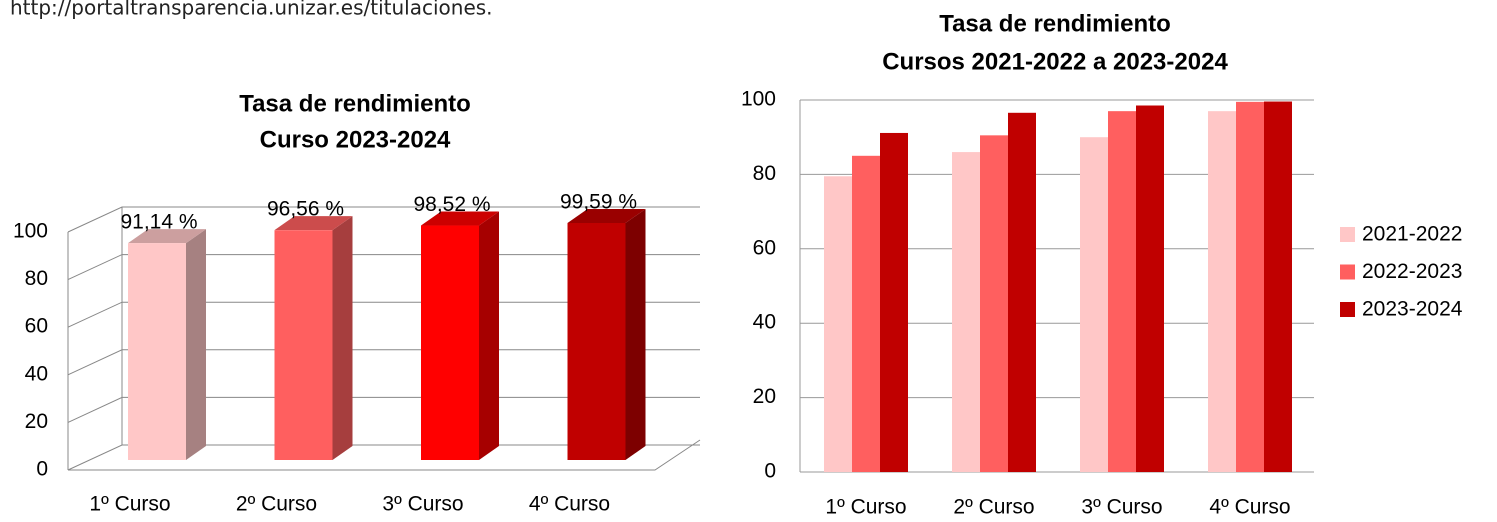  What do you see at coordinates (598, 202) in the screenshot?
I see `value-label: 99,59 %` at bounding box center [598, 202].